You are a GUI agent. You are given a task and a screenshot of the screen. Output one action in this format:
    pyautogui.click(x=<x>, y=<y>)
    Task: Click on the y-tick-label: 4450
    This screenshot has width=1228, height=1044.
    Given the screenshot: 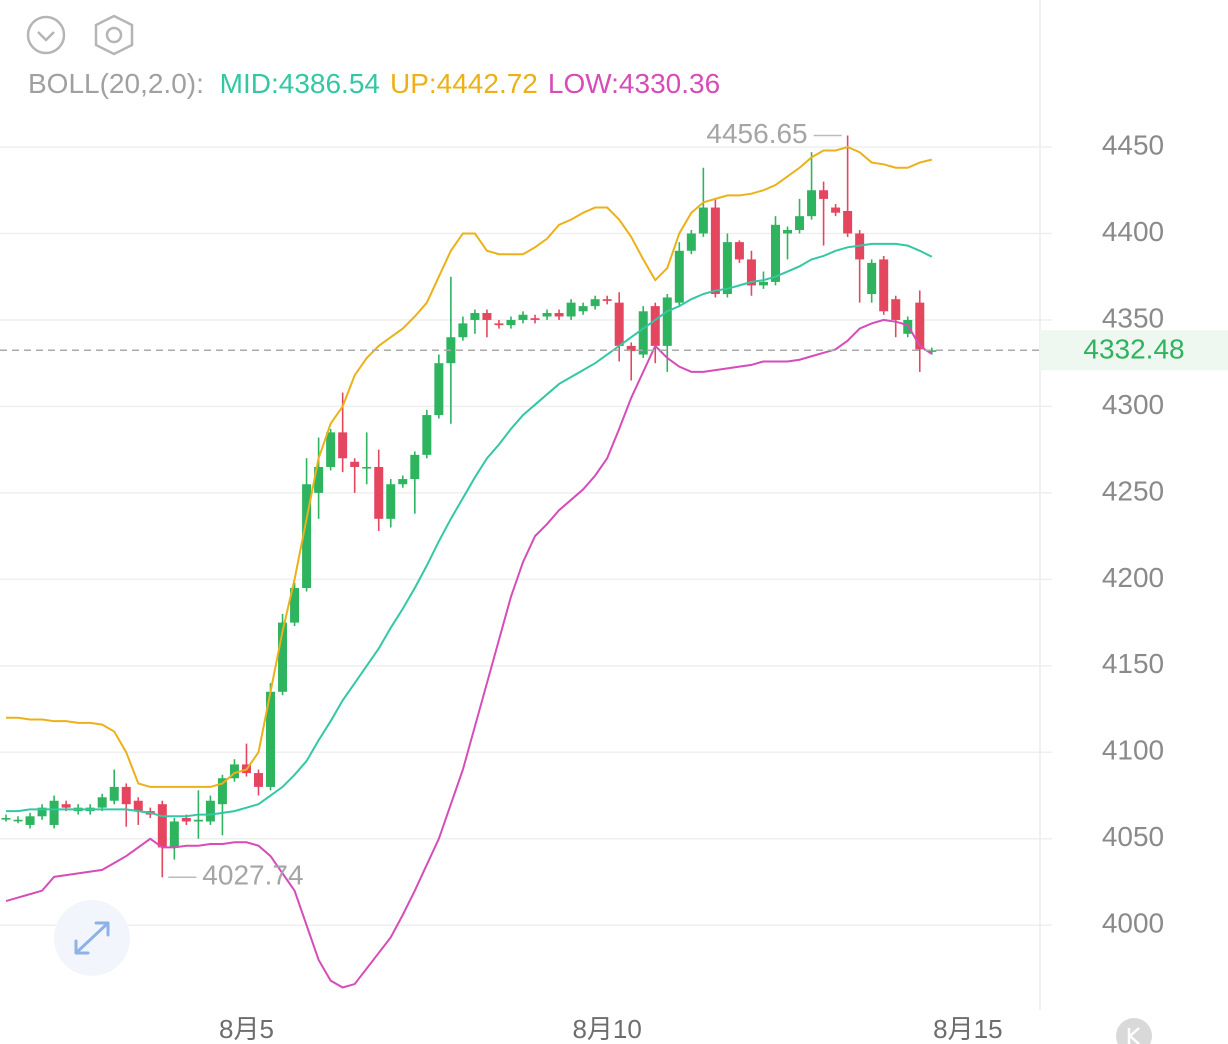 What is the action you would take?
    pyautogui.click(x=1133, y=144)
    